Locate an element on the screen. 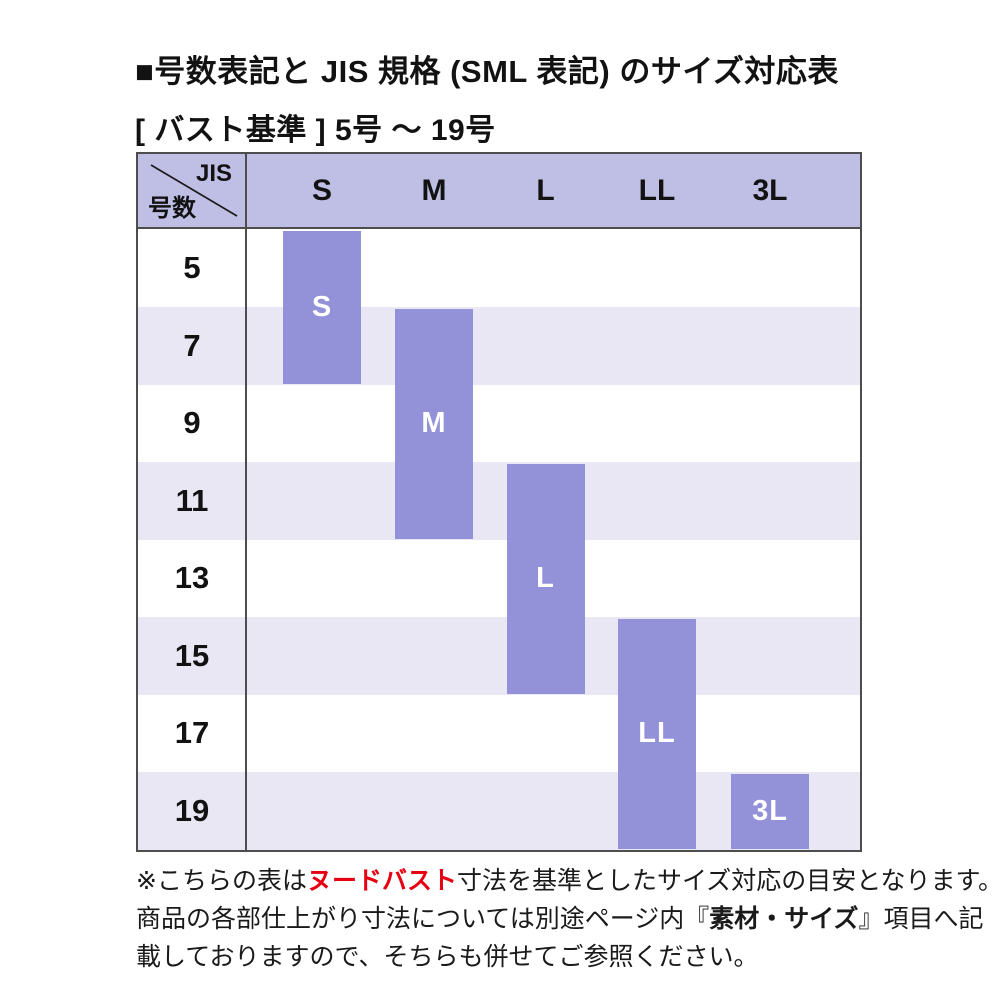  row-label-7: 7 is located at coordinates (192, 345).